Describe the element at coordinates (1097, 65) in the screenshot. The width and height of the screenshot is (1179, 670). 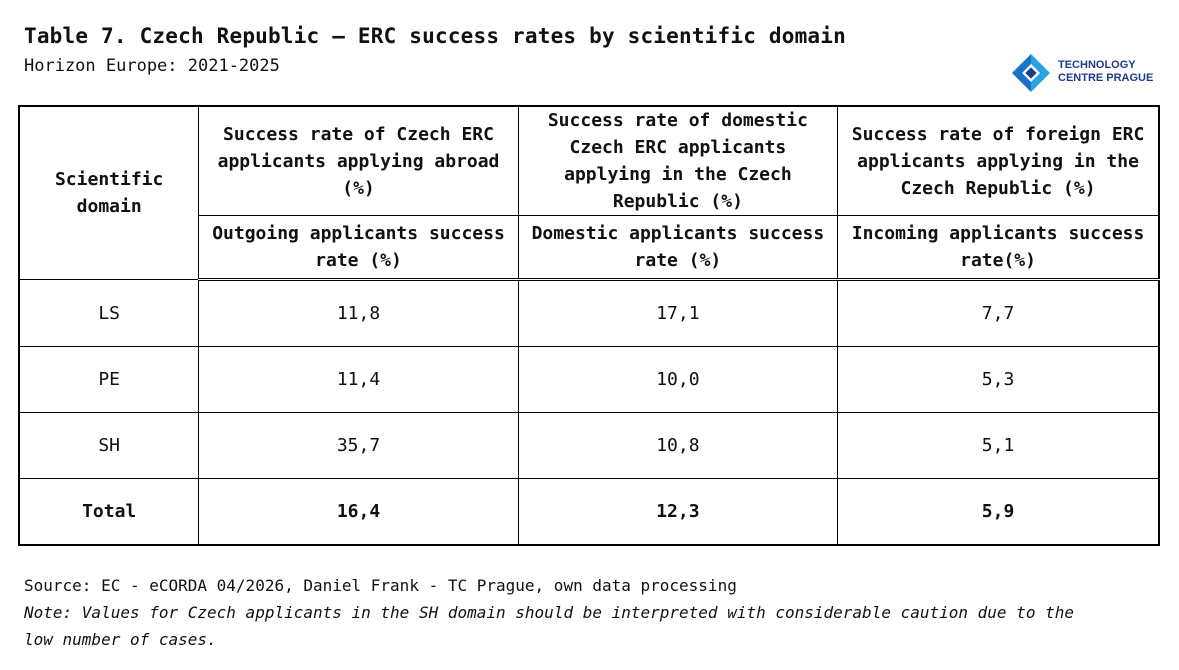
I see `logo-line-1: TECHNOLOGY` at that location.